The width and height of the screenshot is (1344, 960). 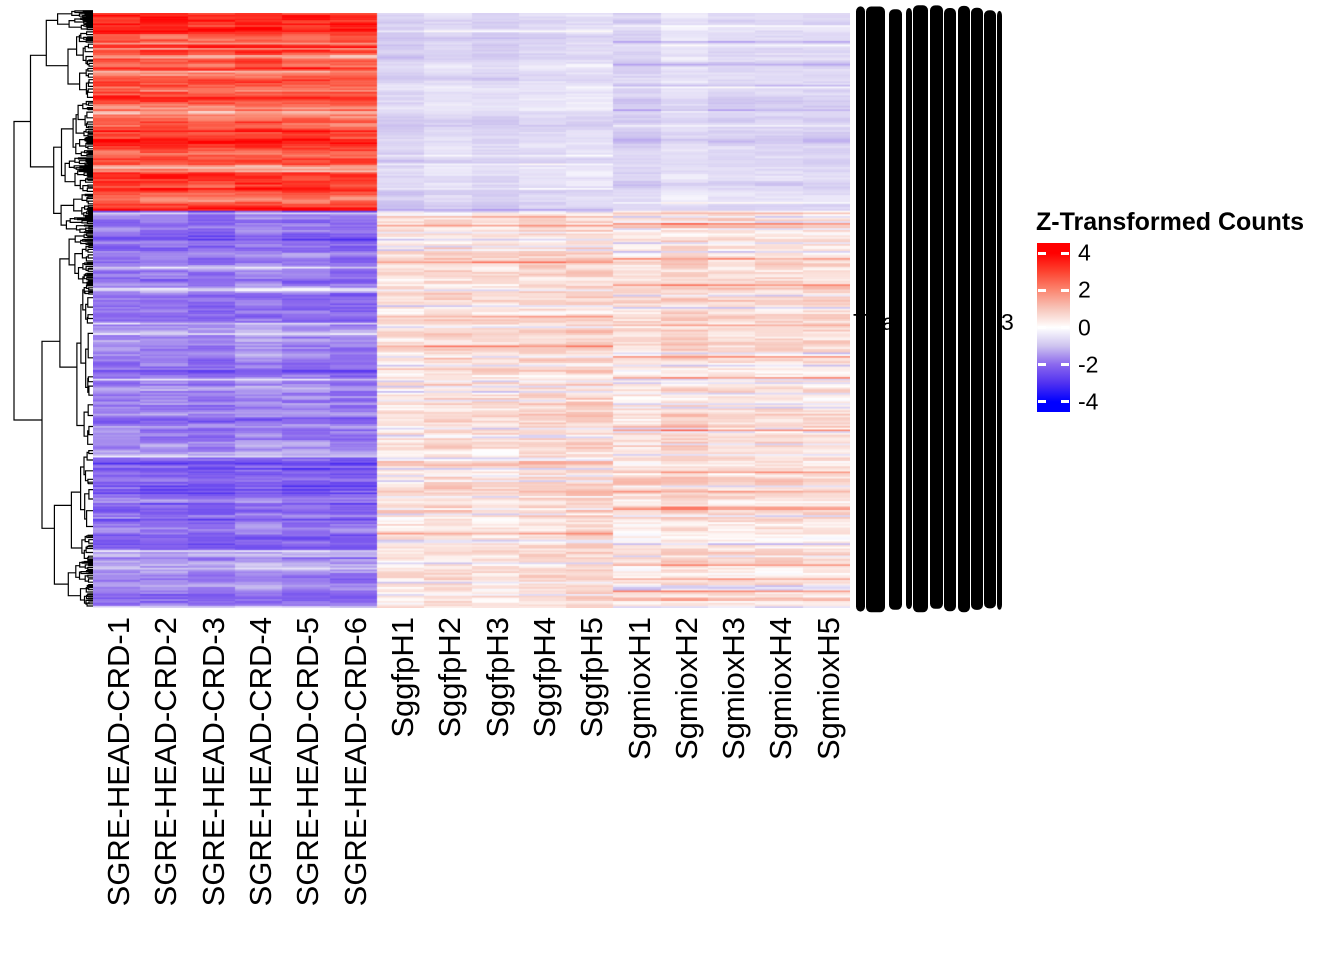 I want to click on dendrogram-branches, so click(x=53, y=308).